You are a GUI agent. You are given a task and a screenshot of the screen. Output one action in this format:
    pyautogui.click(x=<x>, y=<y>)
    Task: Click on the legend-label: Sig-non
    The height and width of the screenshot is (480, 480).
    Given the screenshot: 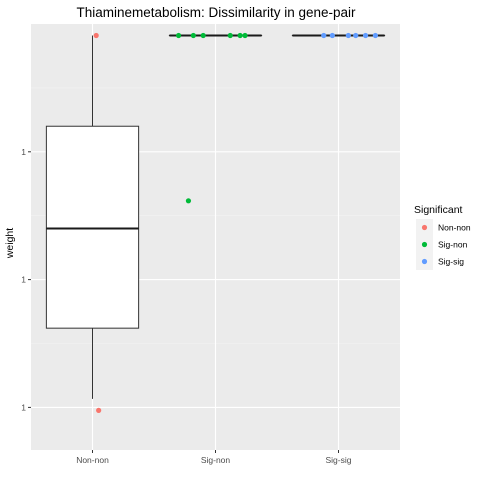 What is the action you would take?
    pyautogui.click(x=453, y=245)
    